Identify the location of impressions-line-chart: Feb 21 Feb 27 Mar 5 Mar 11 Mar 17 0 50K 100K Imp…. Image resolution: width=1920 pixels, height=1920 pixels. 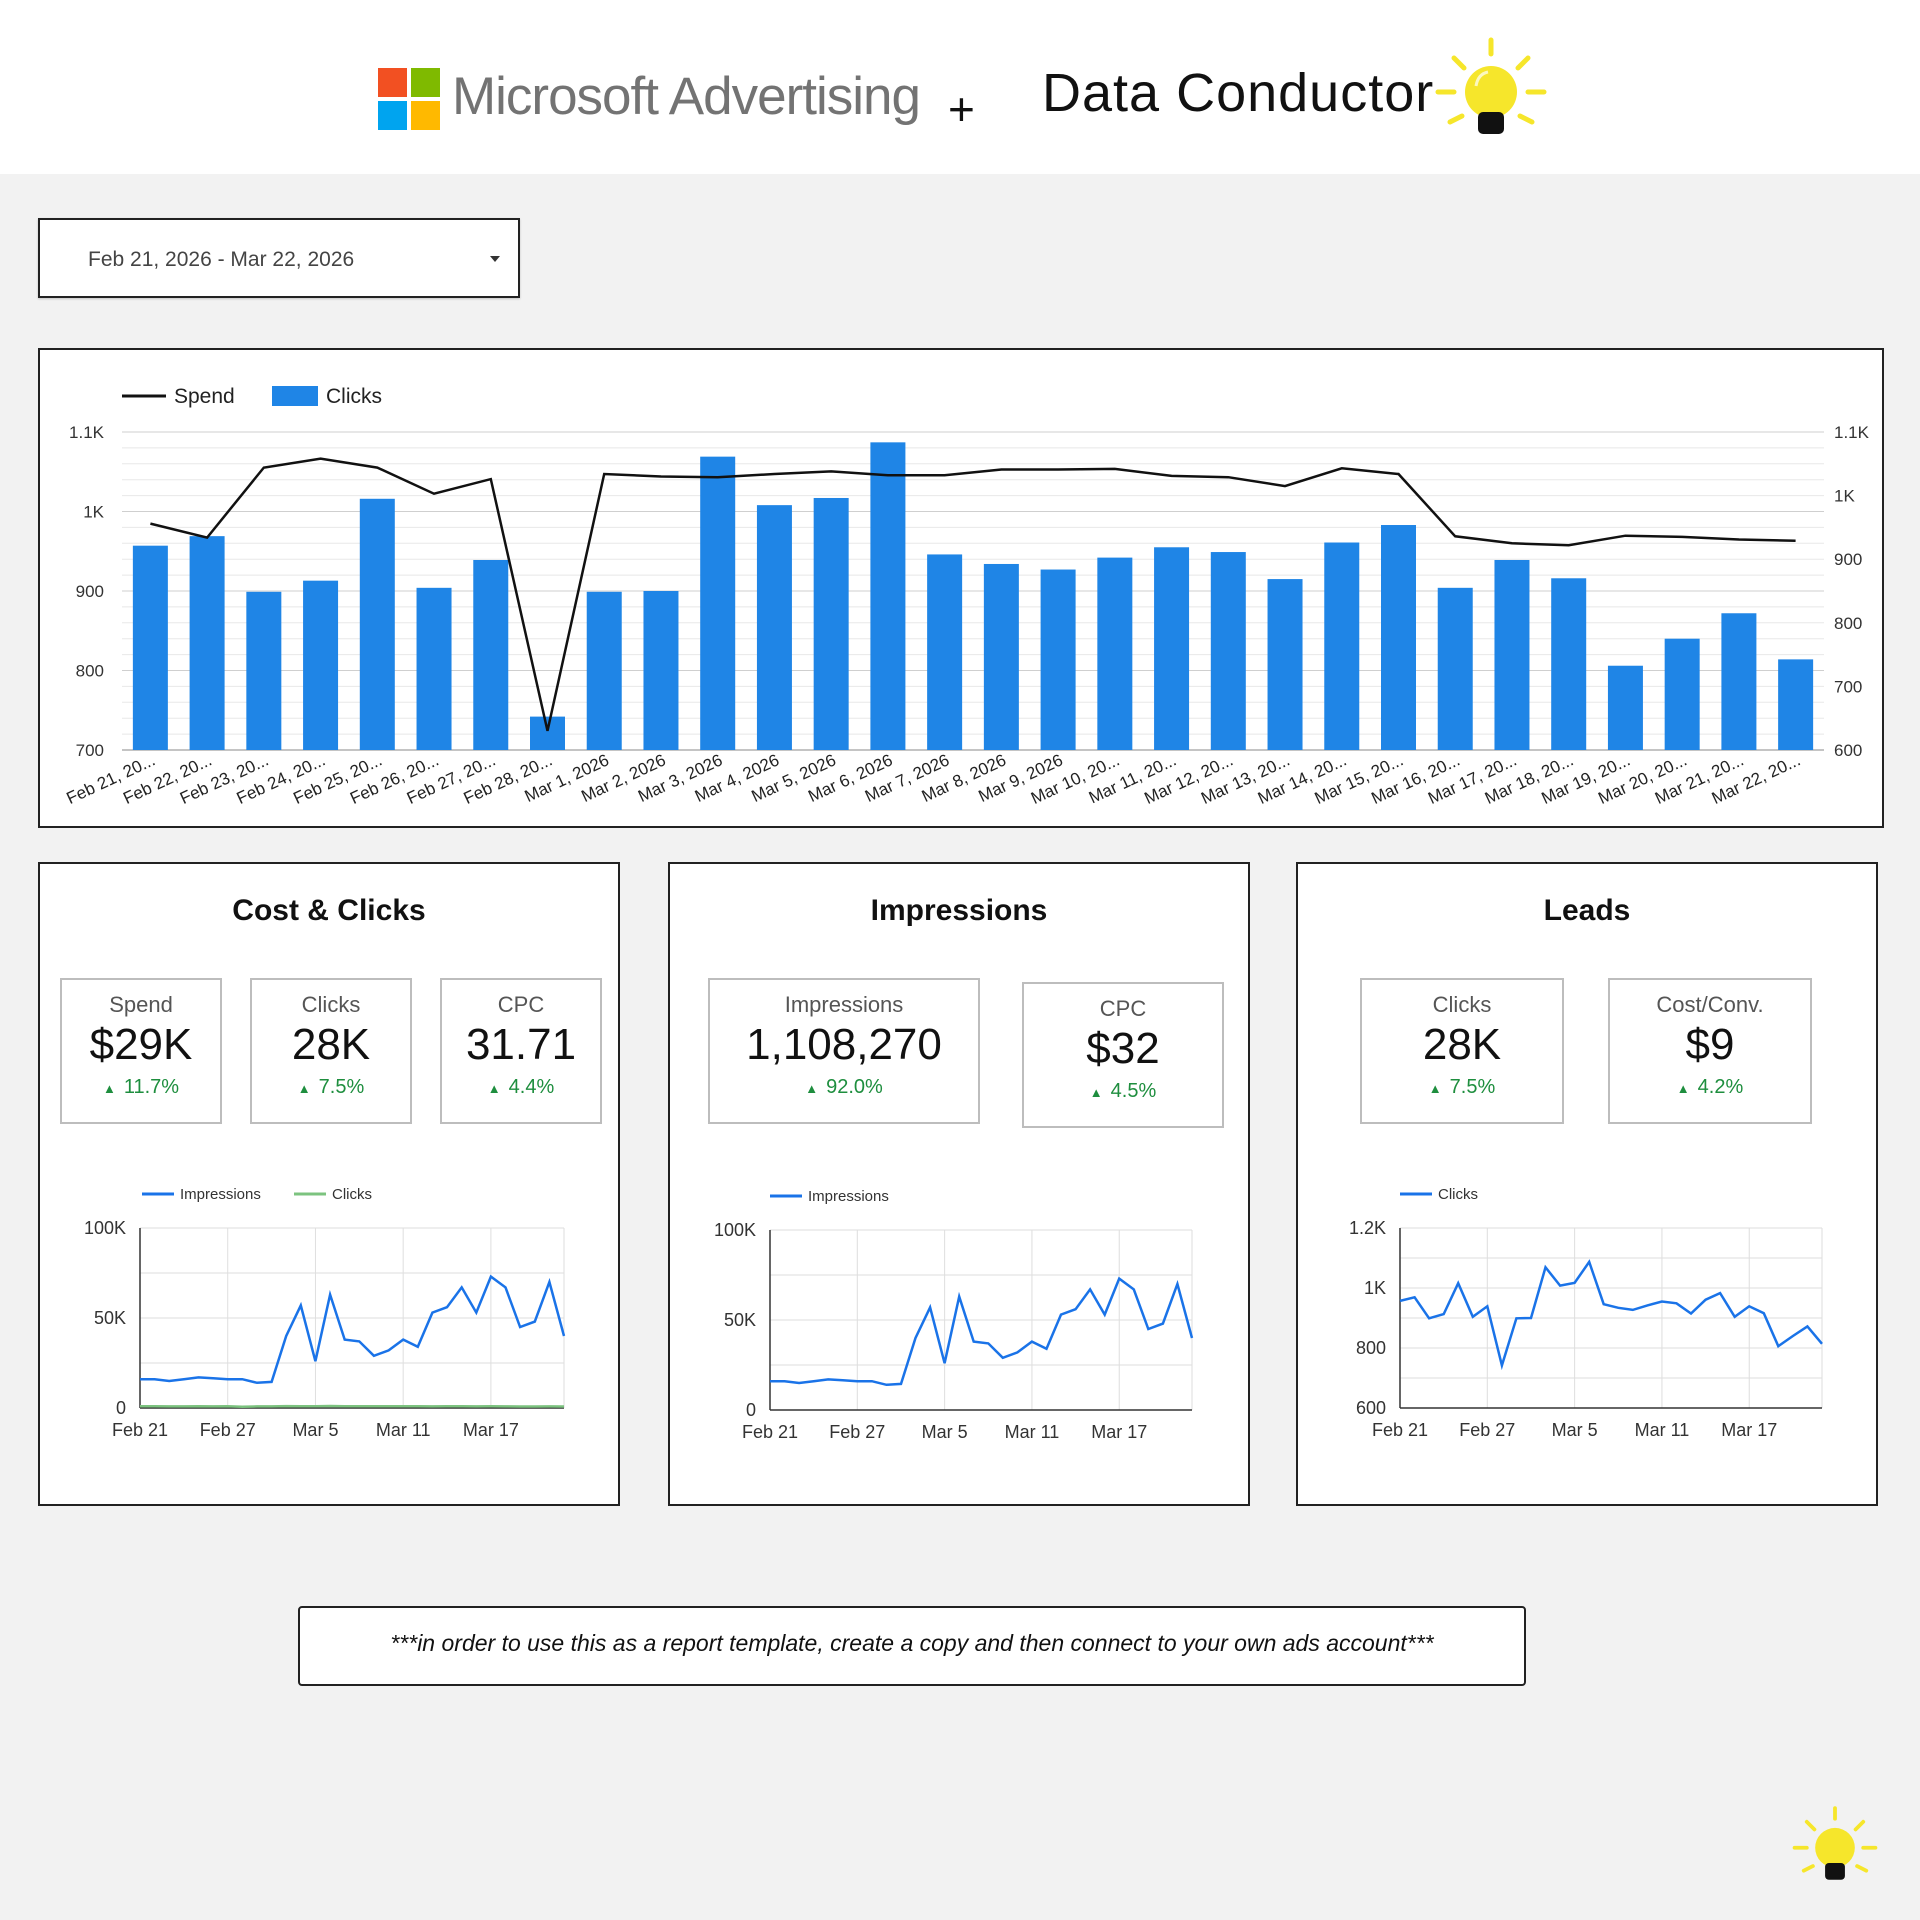
(954, 1315).